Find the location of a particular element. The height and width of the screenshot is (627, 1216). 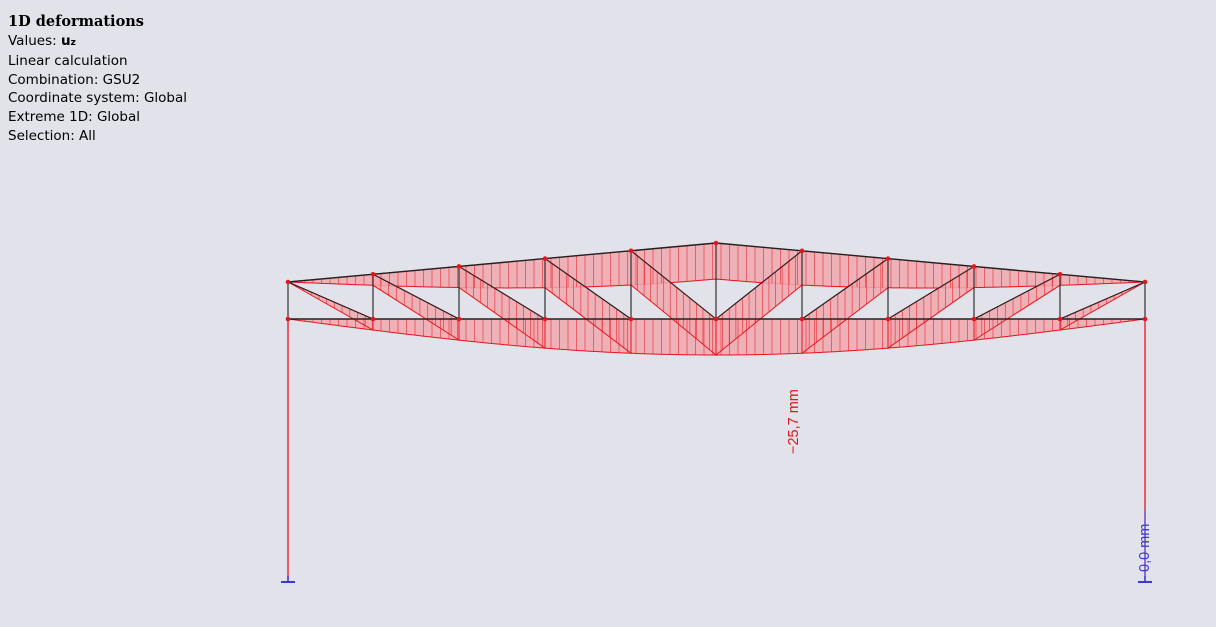

deformation-hatching is located at coordinates (716, 299).